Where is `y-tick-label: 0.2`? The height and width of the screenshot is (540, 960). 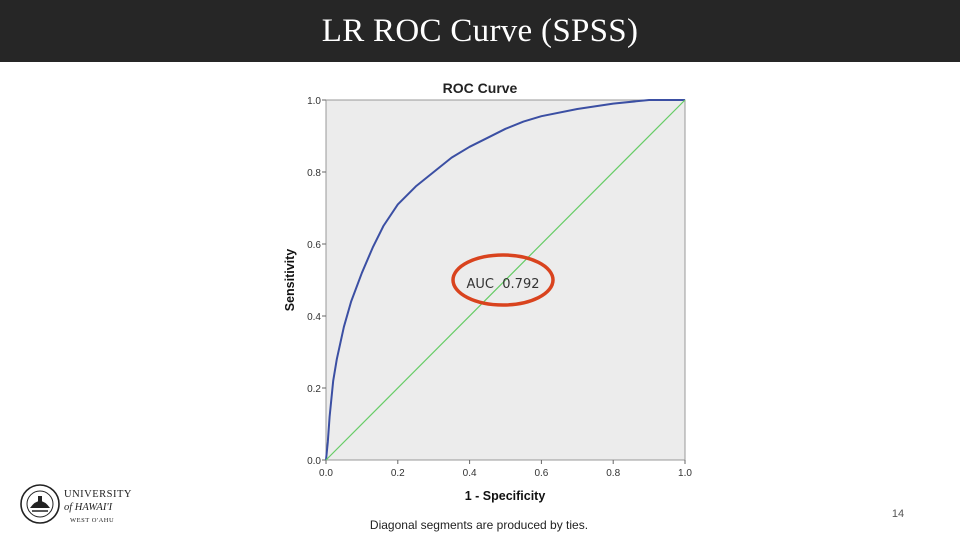 y-tick-label: 0.2 is located at coordinates (314, 389).